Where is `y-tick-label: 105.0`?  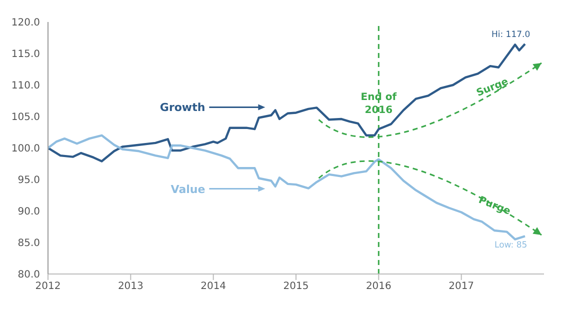 y-tick-label: 105.0 is located at coordinates (25, 118).